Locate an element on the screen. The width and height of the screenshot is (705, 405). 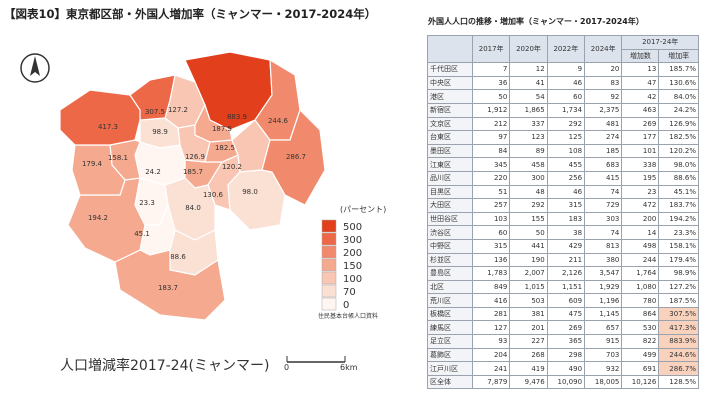
cell: 813 is located at coordinates (603, 246).